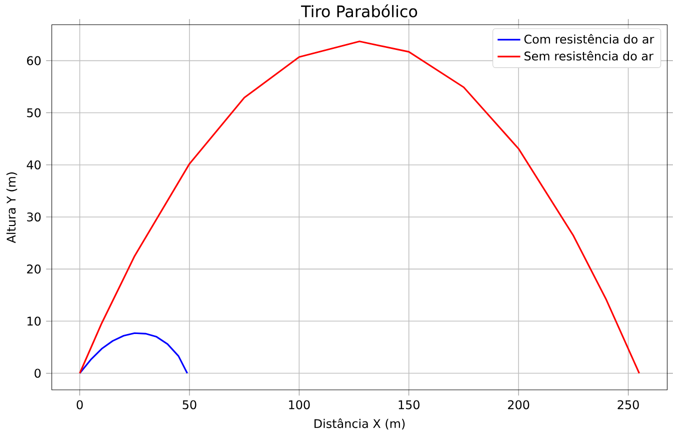  What do you see at coordinates (37, 373) in the screenshot?
I see `y-tick-label: 0` at bounding box center [37, 373].